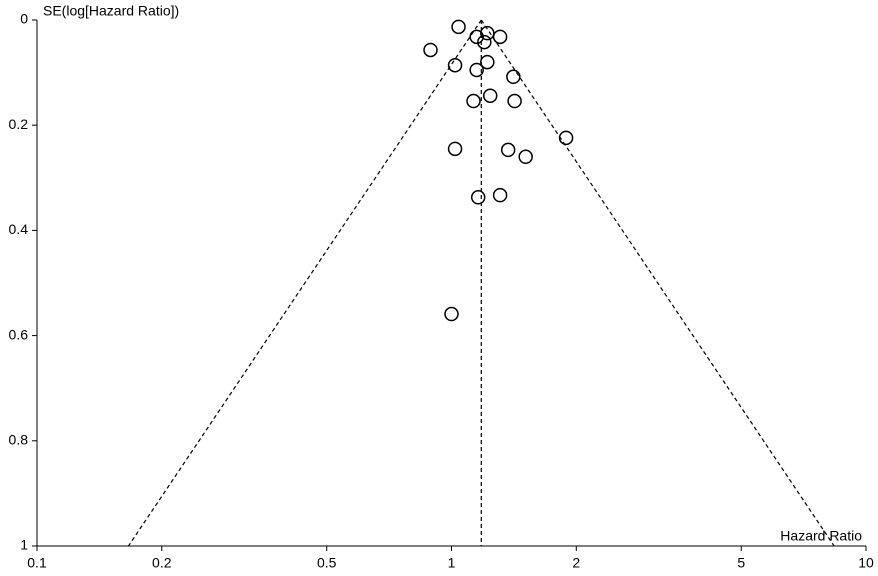 The width and height of the screenshot is (878, 576). I want to click on x-axis-label: Hazard Ratio, so click(821, 536).